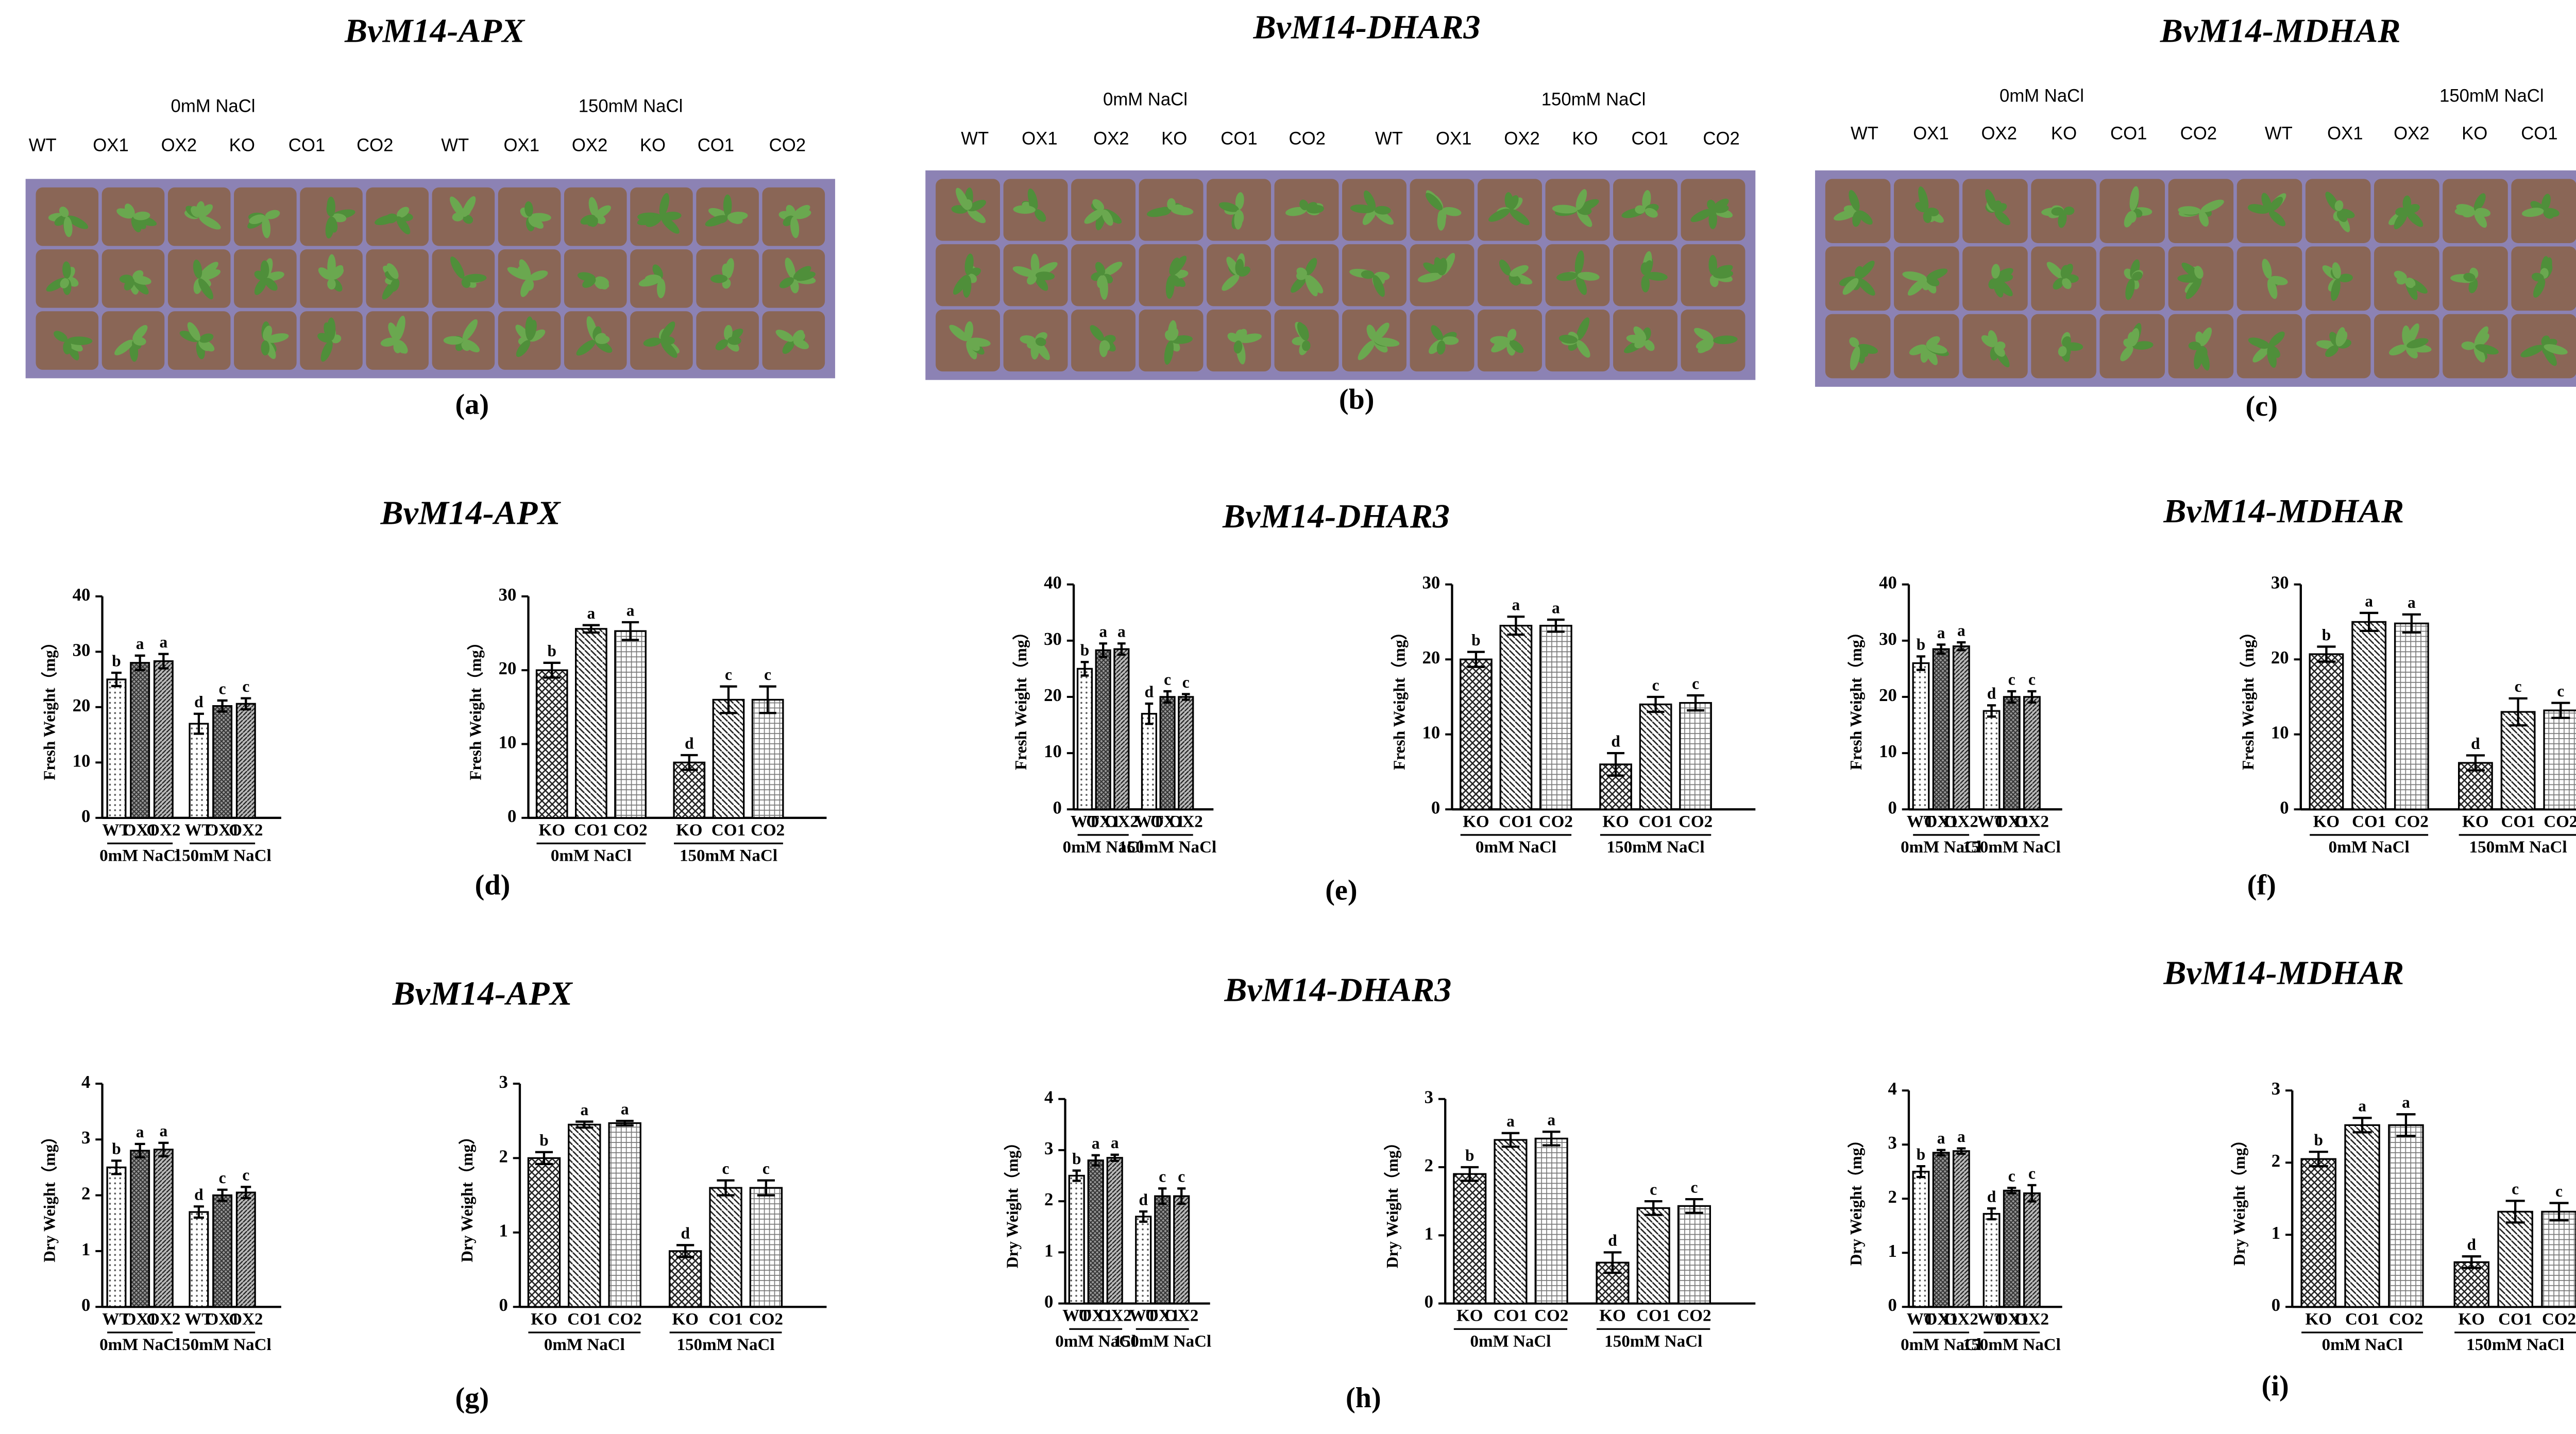  Describe the element at coordinates (1341, 890) in the screenshot. I see `panel-label: (e)` at that location.